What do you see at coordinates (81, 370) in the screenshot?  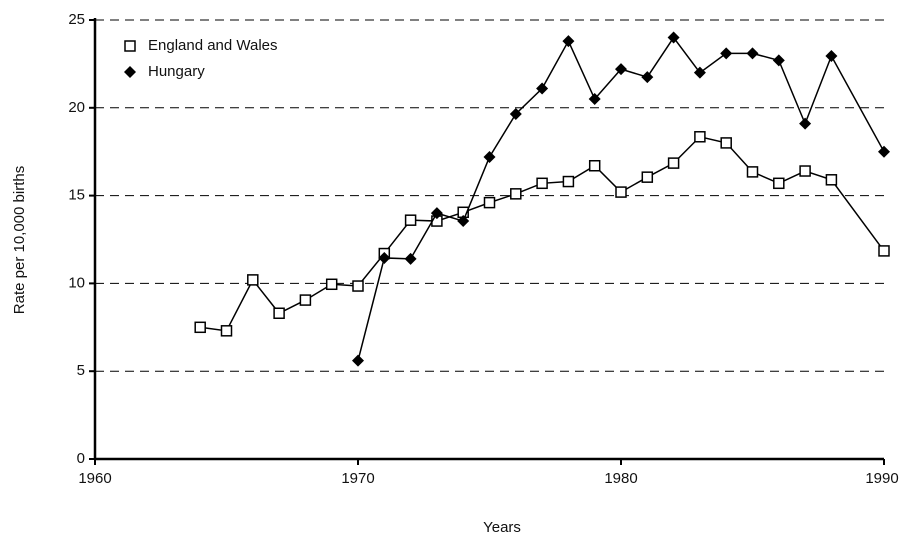 I see `y-tick-label: 5` at bounding box center [81, 370].